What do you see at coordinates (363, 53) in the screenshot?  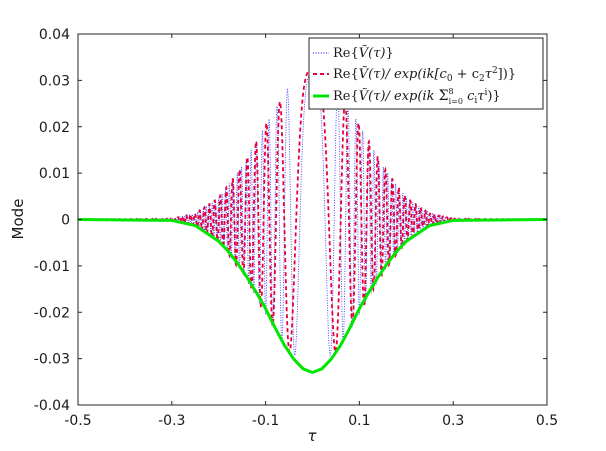 I see `legend-label-s1: Re{Ṽ(τ)}` at bounding box center [363, 53].